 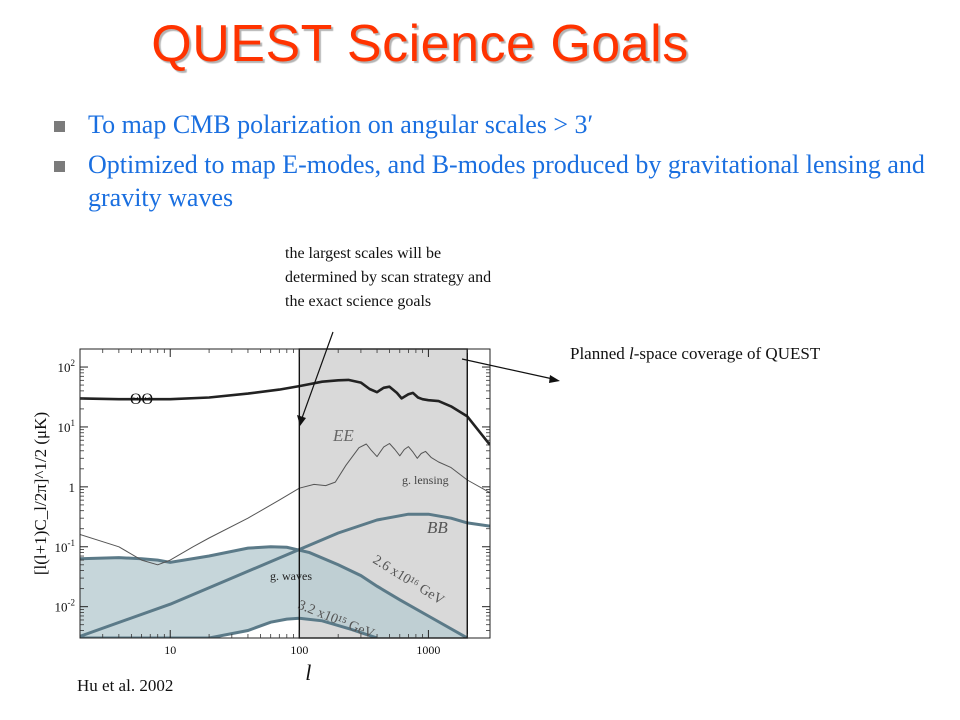 I want to click on coverage-arrow-line, so click(x=507, y=369).